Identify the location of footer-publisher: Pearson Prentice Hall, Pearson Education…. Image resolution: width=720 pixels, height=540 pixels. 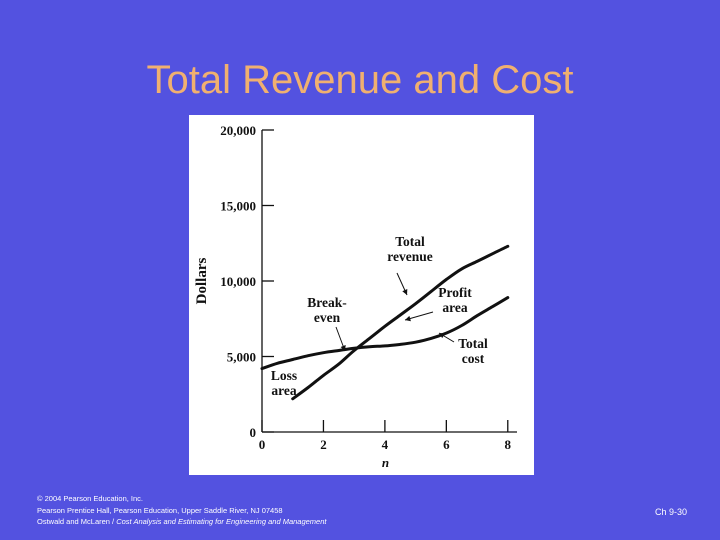
(160, 510).